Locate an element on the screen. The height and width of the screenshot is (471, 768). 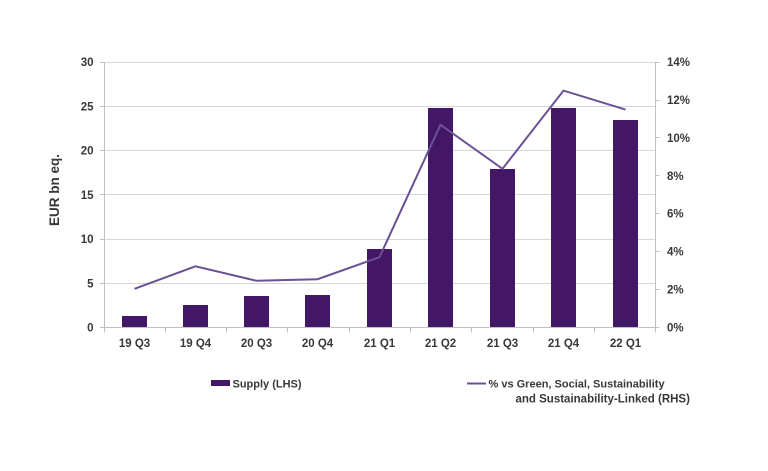
svg-text: 2% is located at coordinates (675, 291).